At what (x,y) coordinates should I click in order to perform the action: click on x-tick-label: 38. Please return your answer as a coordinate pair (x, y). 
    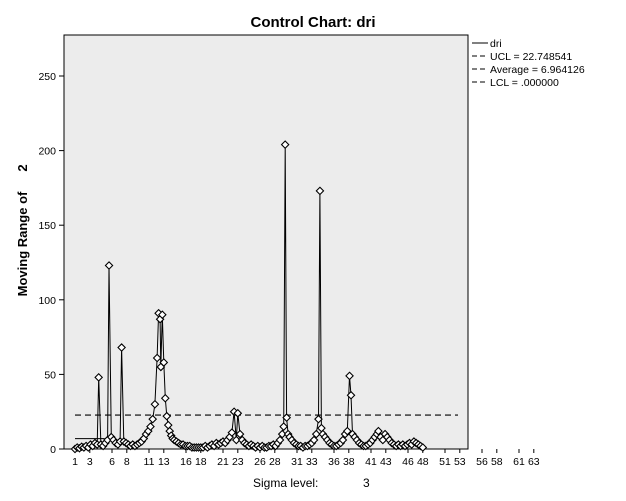
    Looking at the image, I should click on (349, 462).